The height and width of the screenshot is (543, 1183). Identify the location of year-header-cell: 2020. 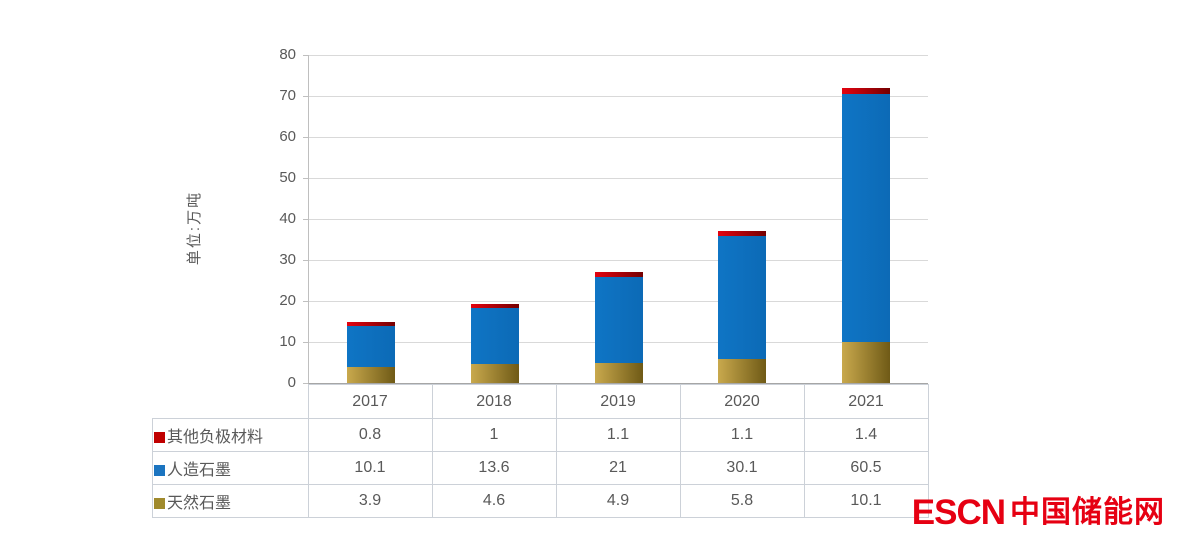
(742, 401).